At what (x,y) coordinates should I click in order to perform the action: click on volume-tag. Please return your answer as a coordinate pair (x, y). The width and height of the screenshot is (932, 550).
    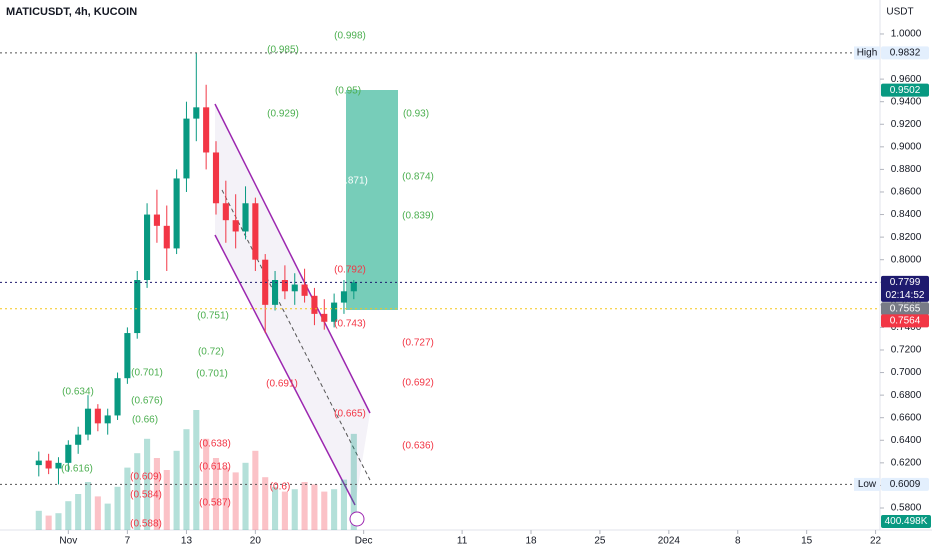
    Looking at the image, I should click on (906, 521).